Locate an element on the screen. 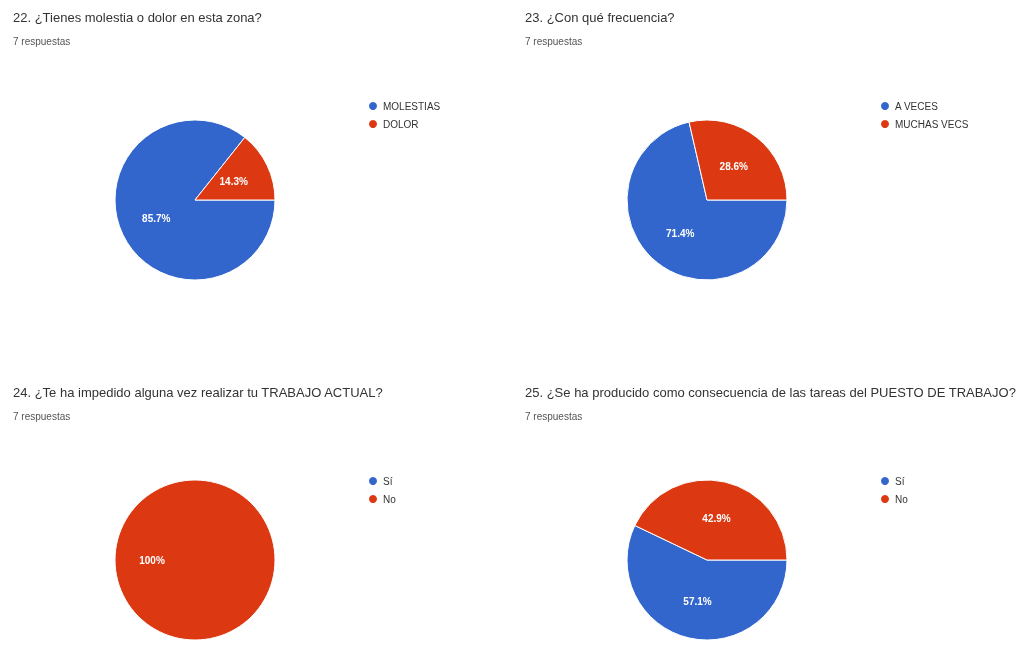  legend-label: DOLOR is located at coordinates (401, 124).